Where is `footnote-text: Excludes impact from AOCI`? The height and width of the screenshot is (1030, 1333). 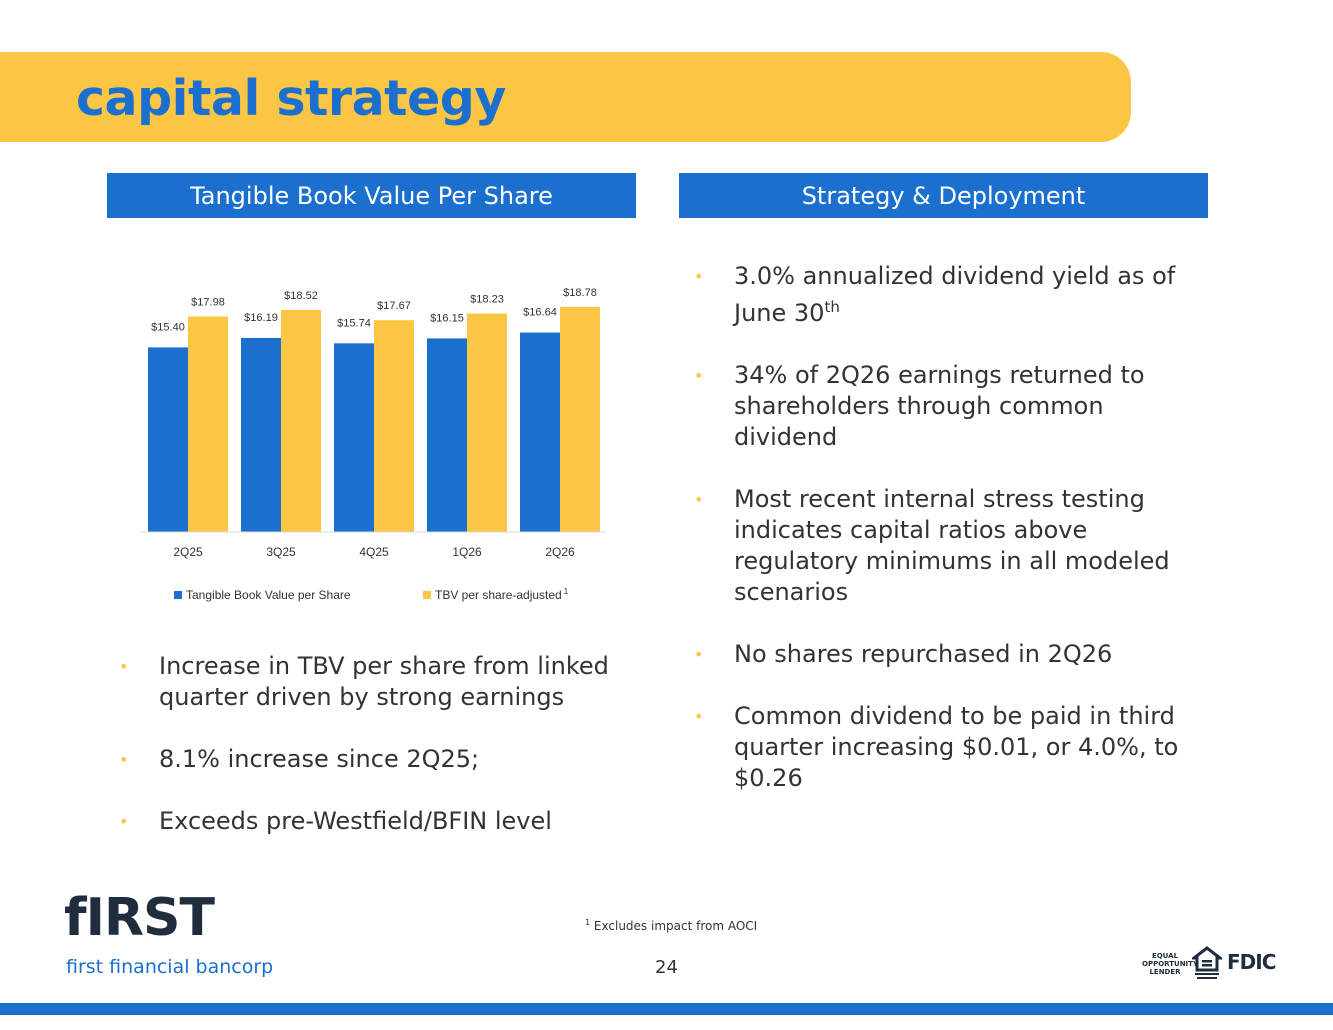
footnote-text: Excludes impact from AOCI is located at coordinates (674, 926).